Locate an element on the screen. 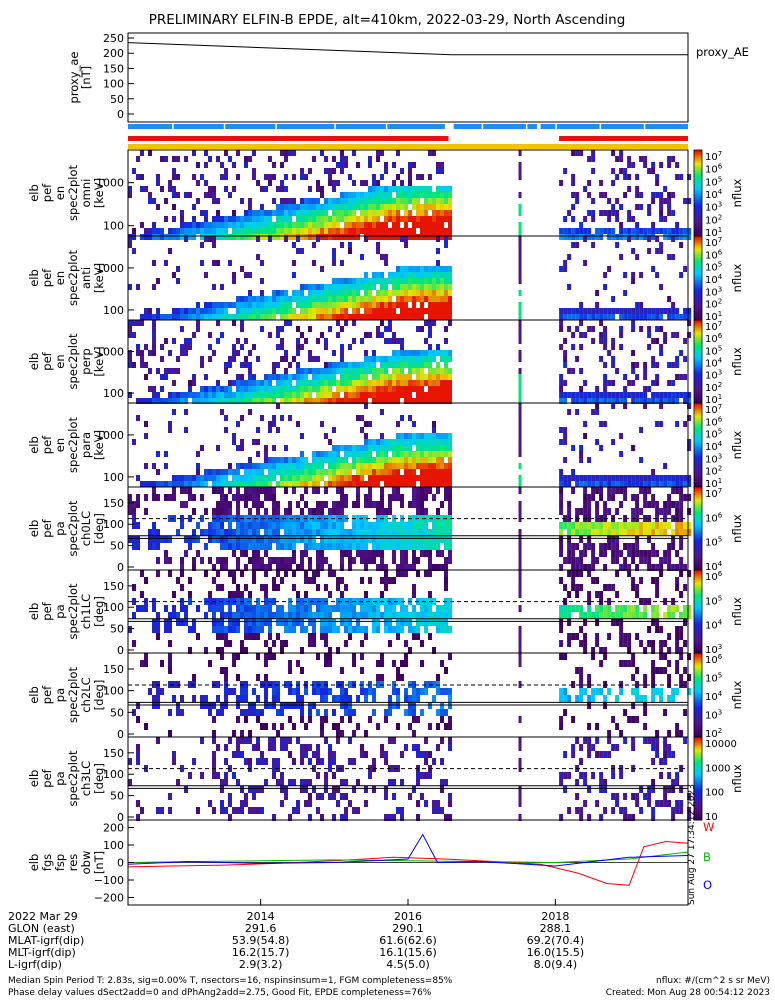 The height and width of the screenshot is (1000, 775). pa-ch0-colorbar-swatch is located at coordinates (698, 507).